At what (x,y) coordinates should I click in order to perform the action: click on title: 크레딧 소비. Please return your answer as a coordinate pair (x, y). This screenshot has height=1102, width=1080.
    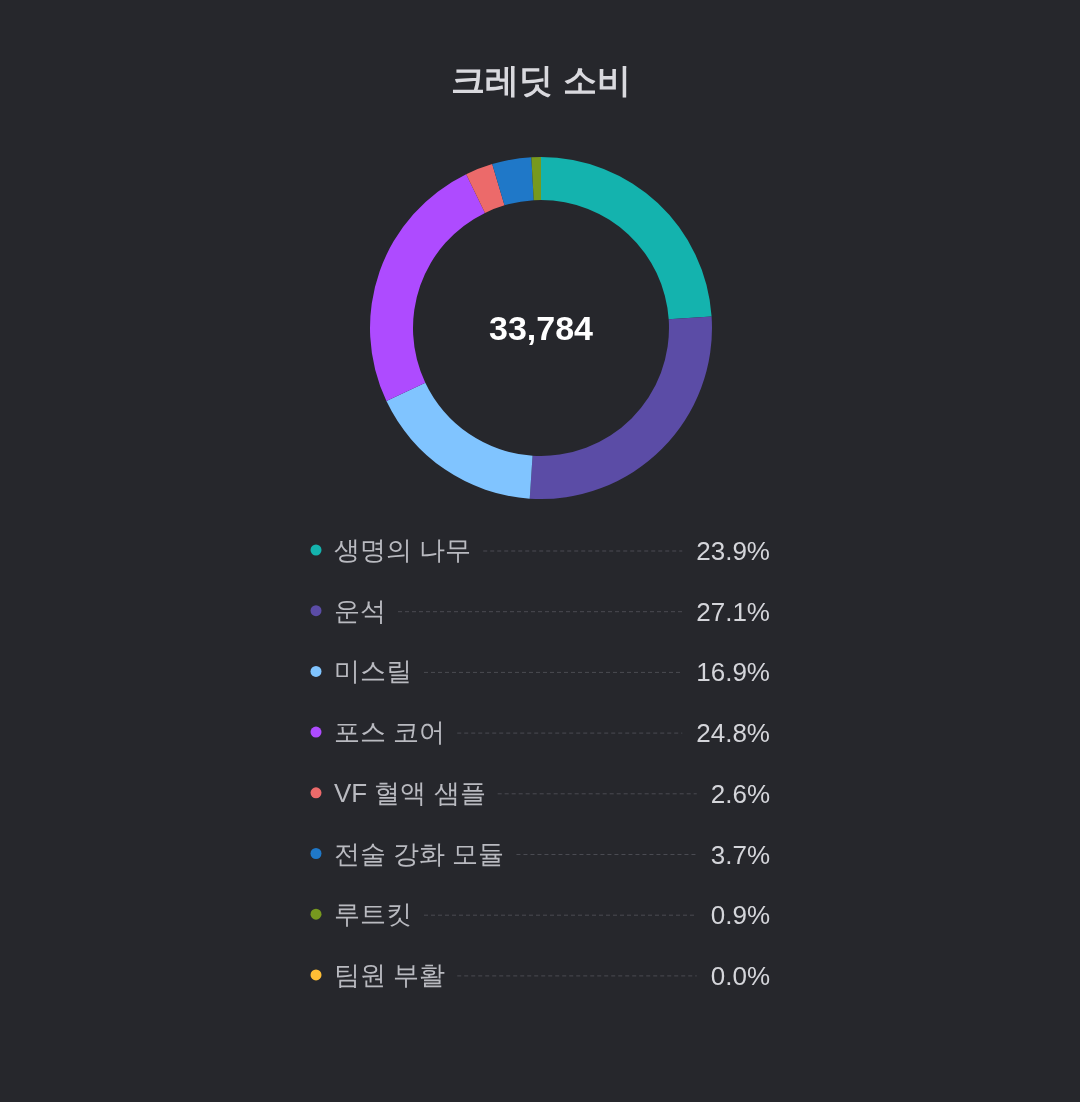
    Looking at the image, I should click on (541, 80).